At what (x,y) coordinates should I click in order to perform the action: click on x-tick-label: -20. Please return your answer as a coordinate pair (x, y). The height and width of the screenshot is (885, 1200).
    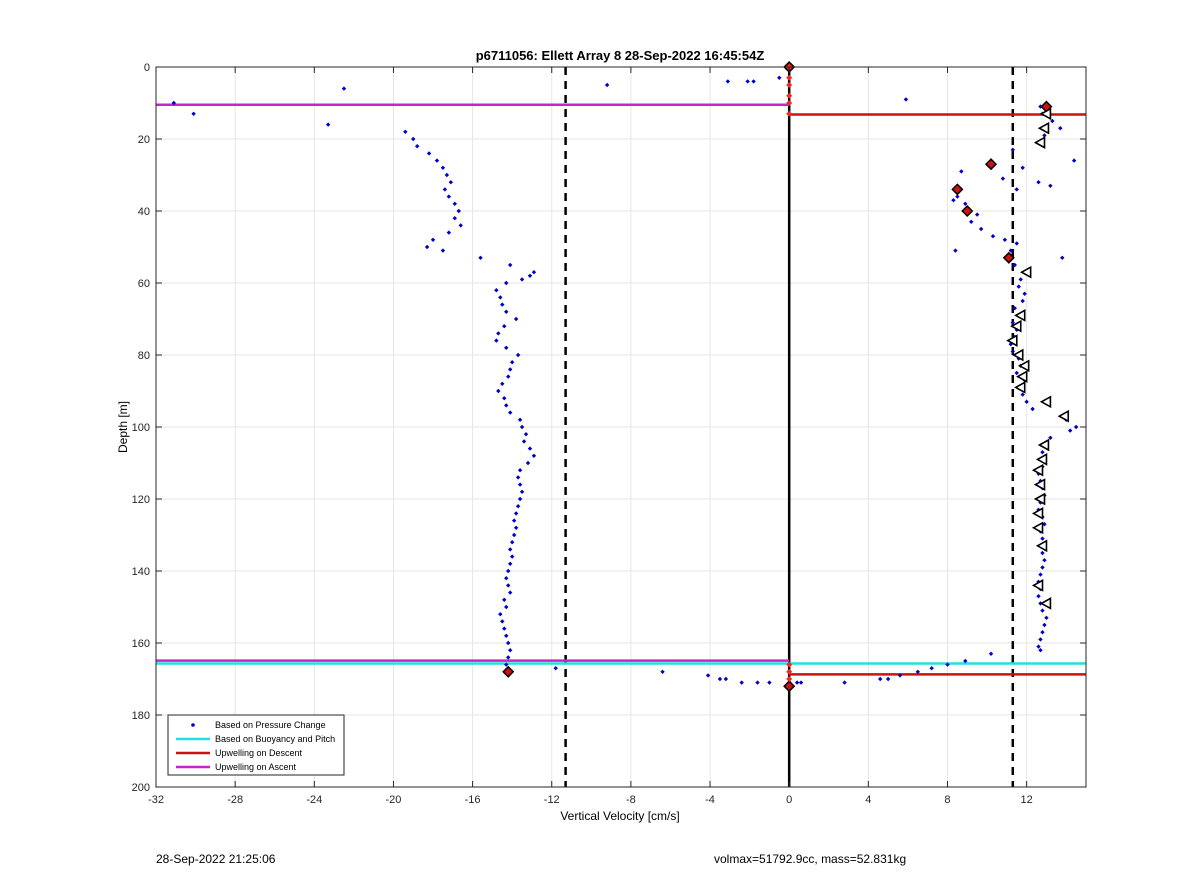
    Looking at the image, I should click on (393, 800).